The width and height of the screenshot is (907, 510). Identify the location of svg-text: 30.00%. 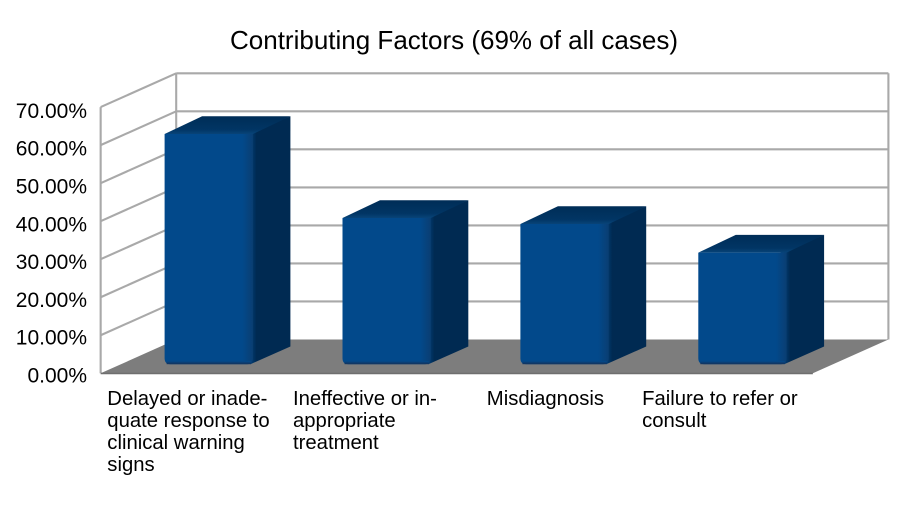
(51, 262).